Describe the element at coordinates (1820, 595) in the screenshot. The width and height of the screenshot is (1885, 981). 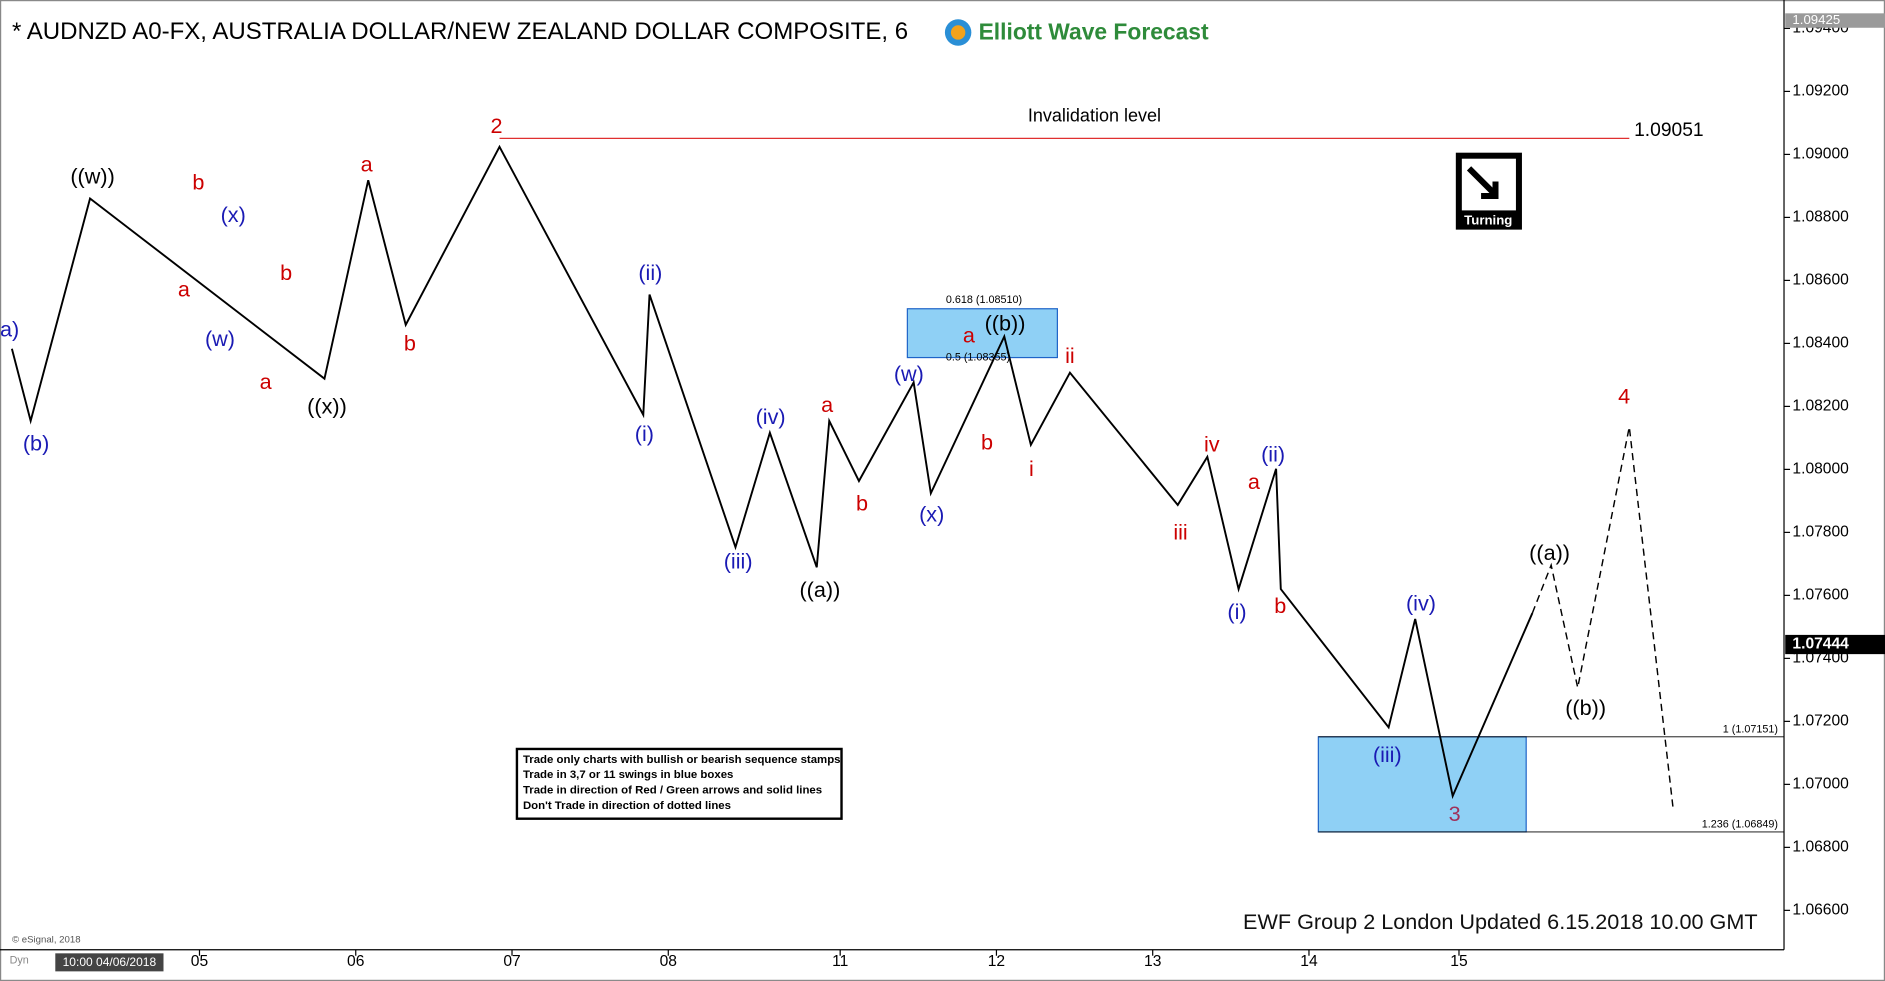
I see `y-tick-label: 1.07600` at that location.